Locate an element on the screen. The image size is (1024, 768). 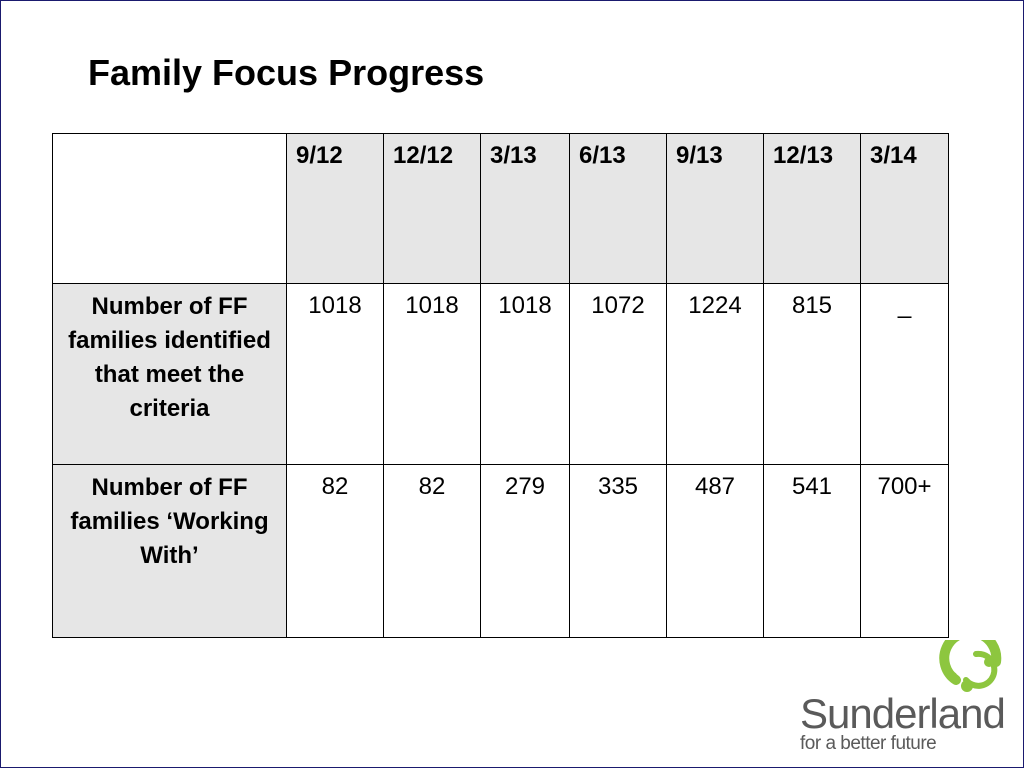
table-cell: 335 is located at coordinates (618, 551).